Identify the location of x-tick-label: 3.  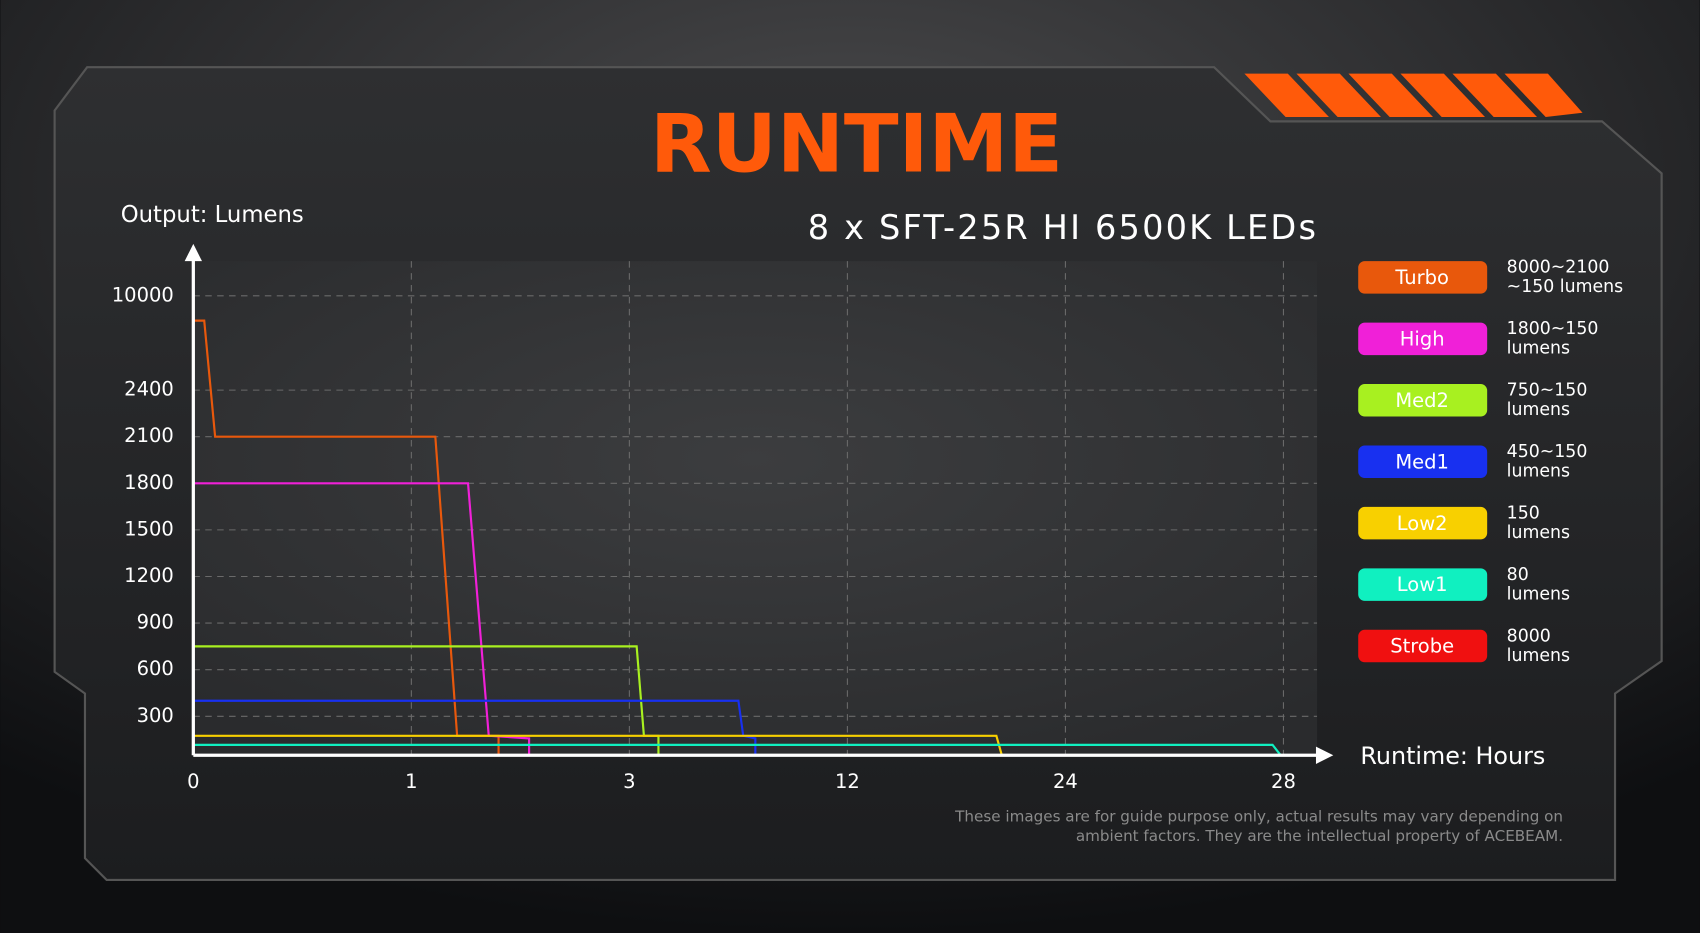
(629, 781).